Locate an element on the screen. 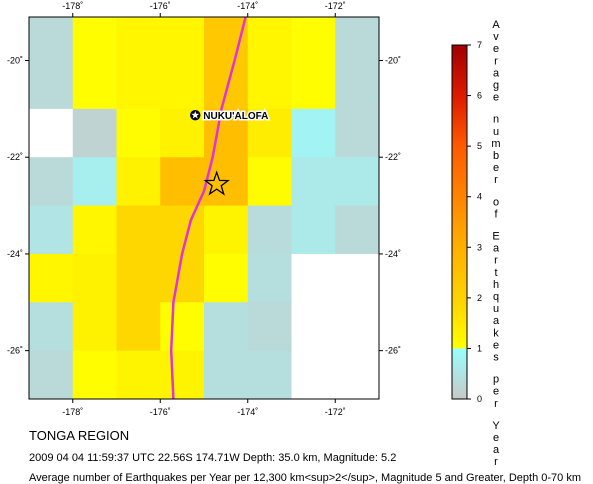 The height and width of the screenshot is (484, 593). lon-label-bottom: -172˚ is located at coordinates (335, 412).